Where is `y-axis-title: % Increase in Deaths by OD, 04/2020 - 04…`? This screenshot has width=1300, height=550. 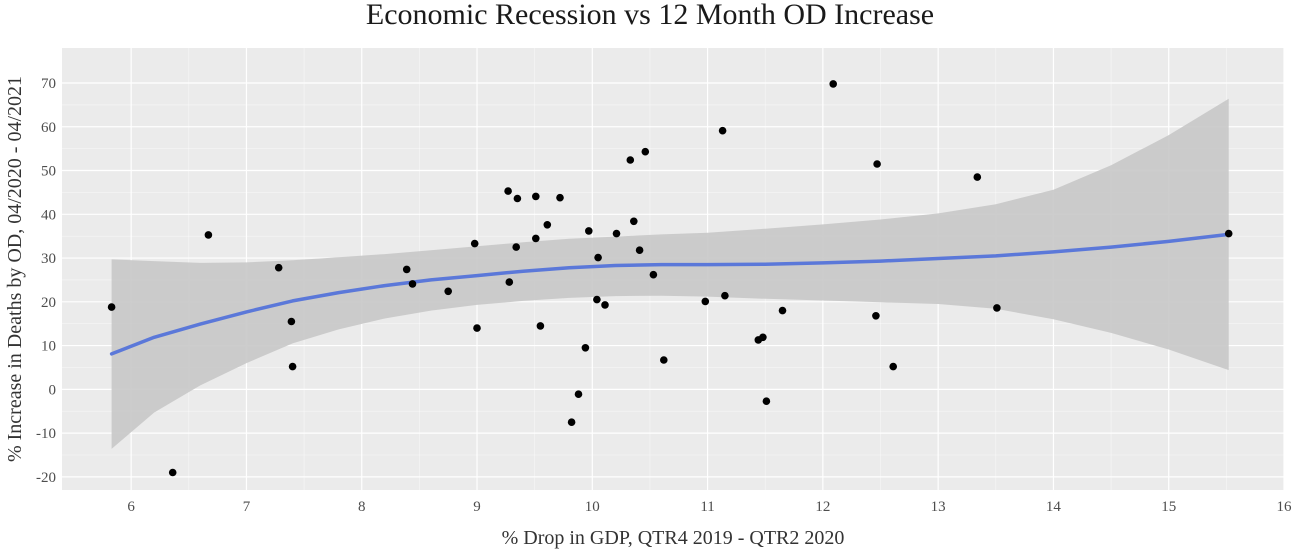 y-axis-title: % Increase in Deaths by OD, 04/2020 - 04… is located at coordinates (15, 269).